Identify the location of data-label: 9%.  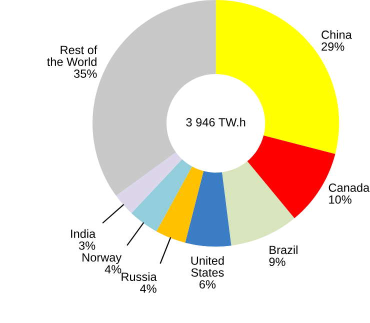
(277, 262).